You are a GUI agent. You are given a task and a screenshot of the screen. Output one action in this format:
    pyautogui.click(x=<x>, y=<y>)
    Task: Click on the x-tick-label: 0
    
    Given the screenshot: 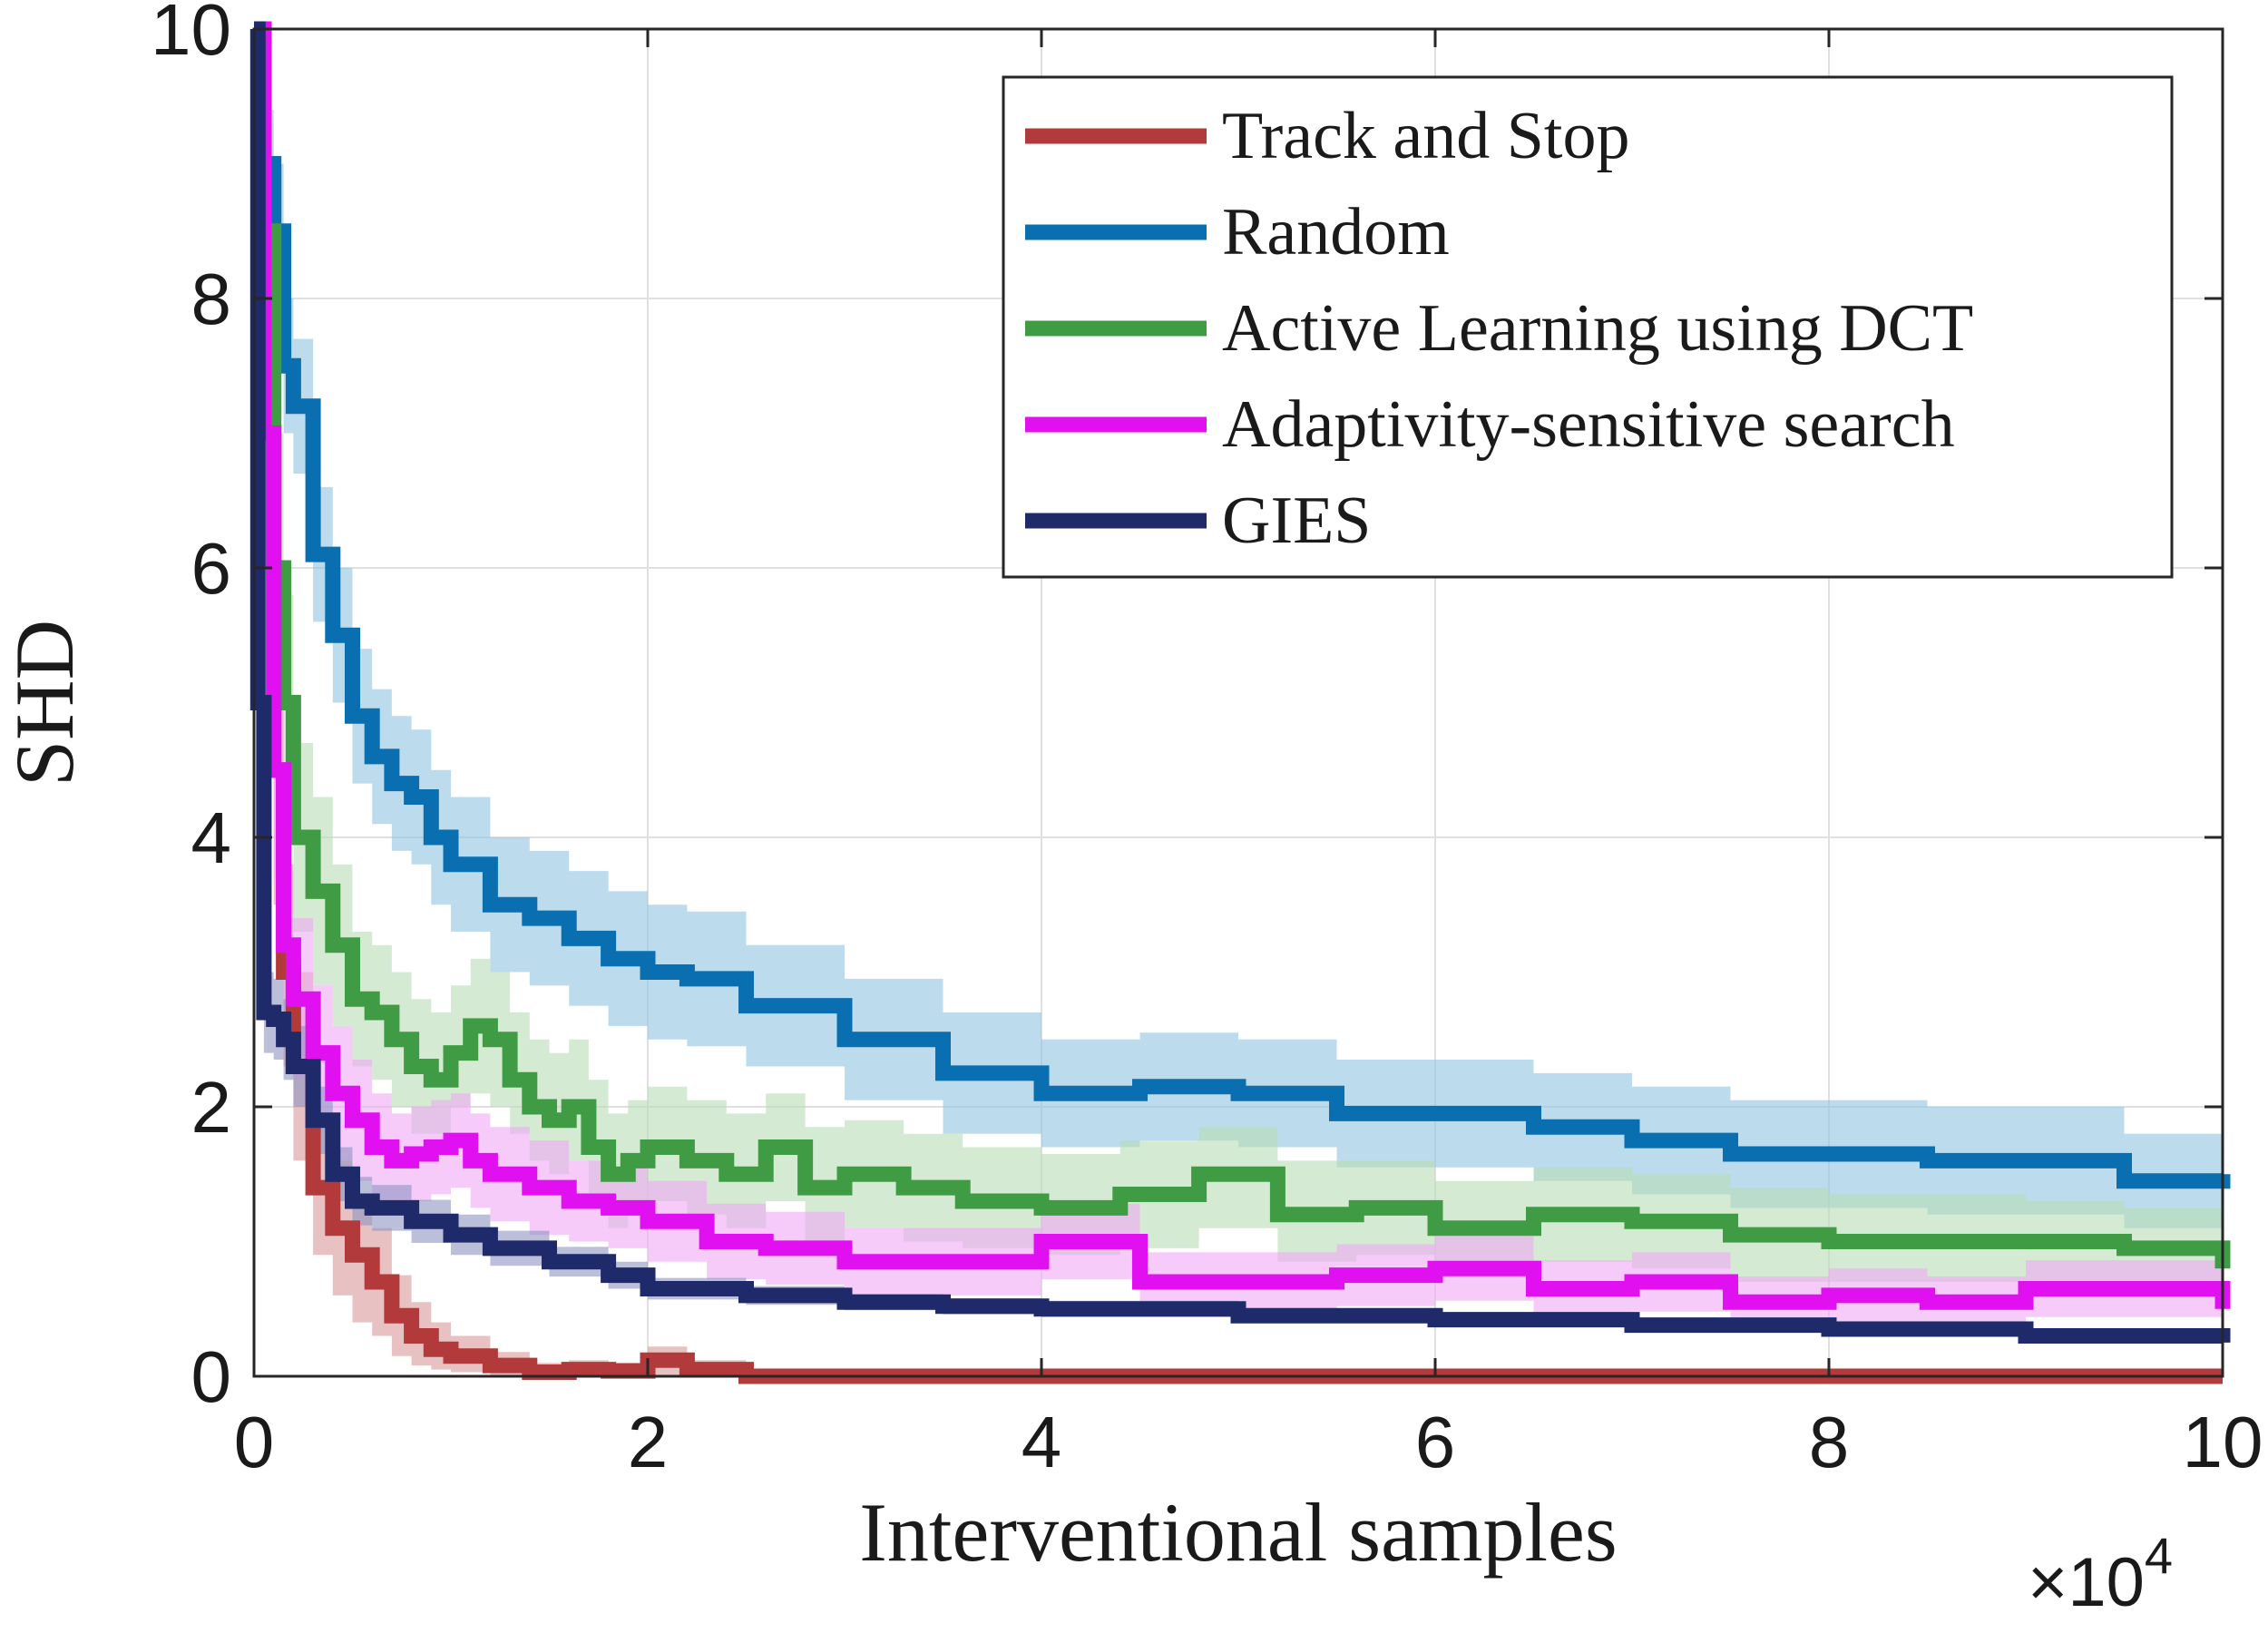 What is the action you would take?
    pyautogui.click(x=255, y=1442)
    